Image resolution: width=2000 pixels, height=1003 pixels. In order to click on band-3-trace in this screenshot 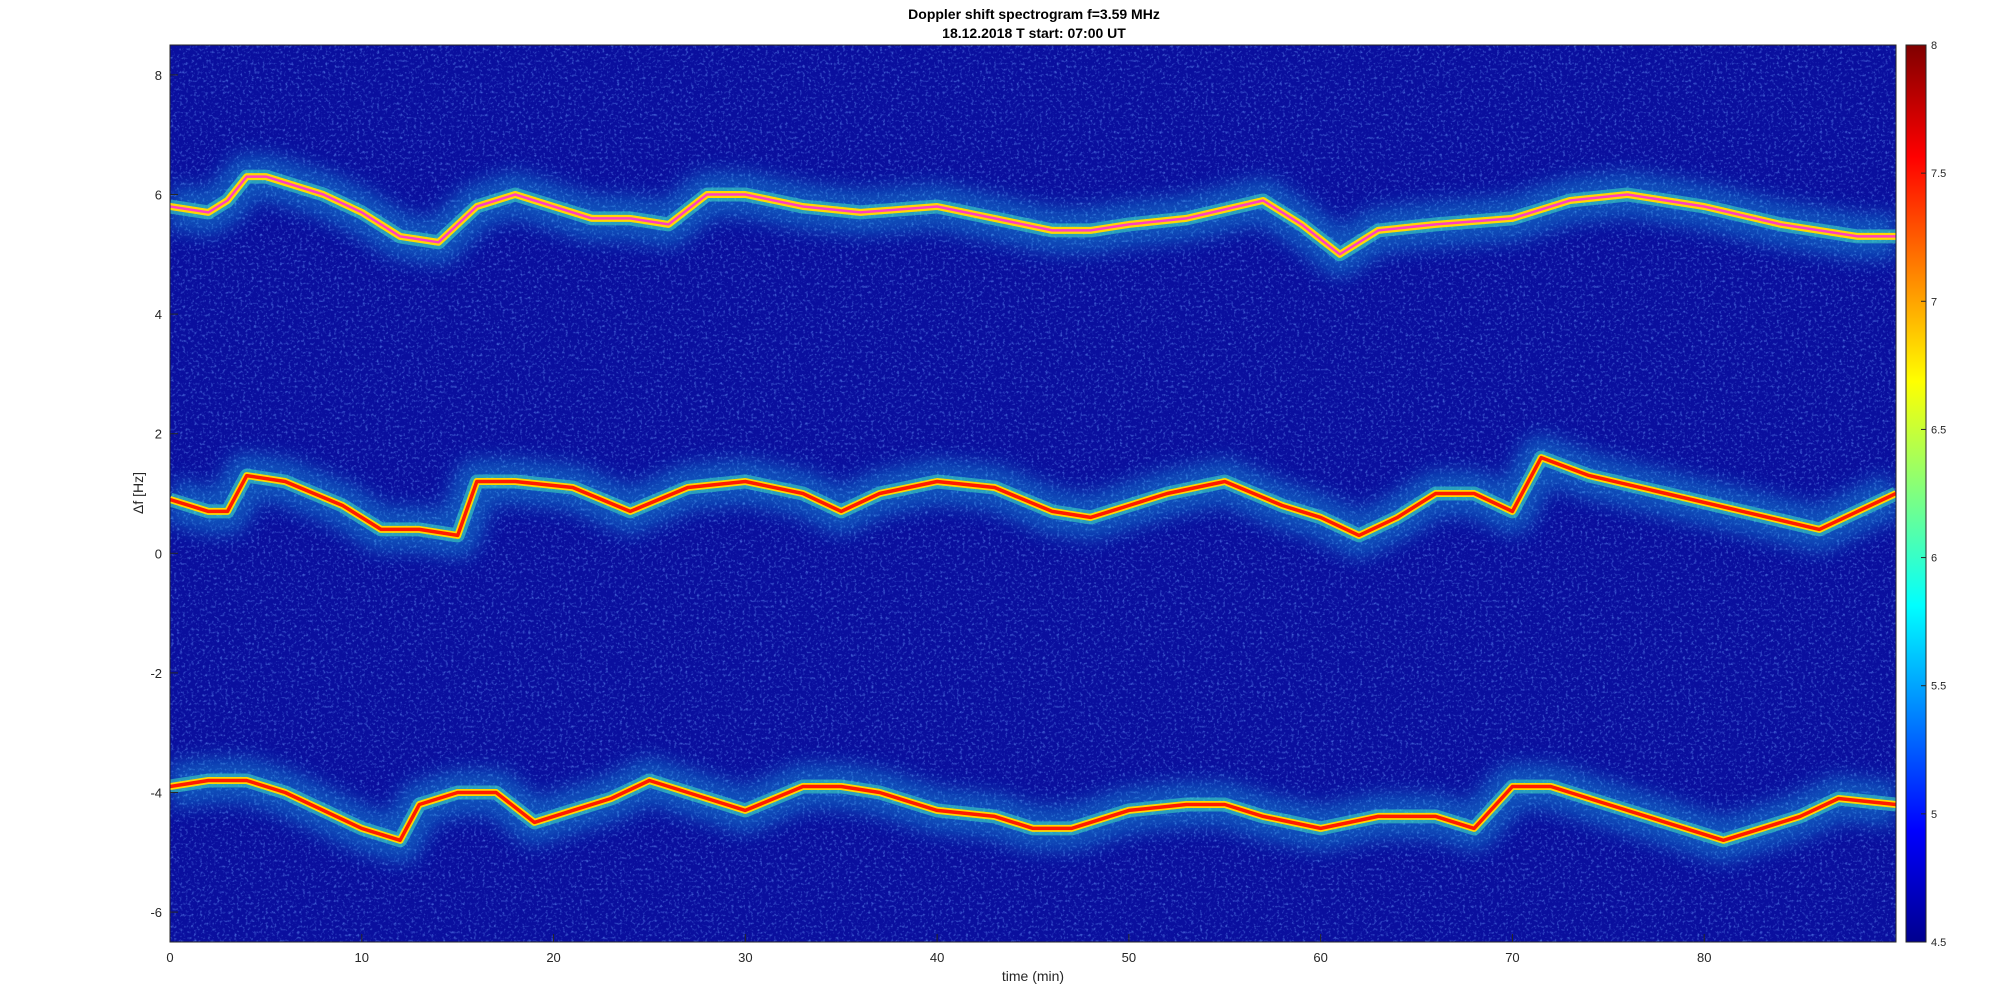, I will do `click(1033, 810)`.